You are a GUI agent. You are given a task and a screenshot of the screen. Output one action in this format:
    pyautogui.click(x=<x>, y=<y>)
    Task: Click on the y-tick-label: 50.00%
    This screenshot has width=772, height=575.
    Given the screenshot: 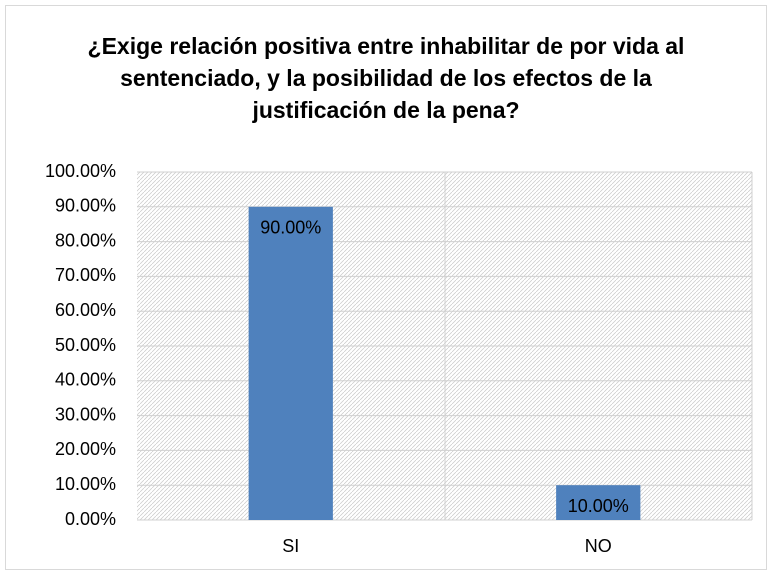 What is the action you would take?
    pyautogui.click(x=85, y=345)
    